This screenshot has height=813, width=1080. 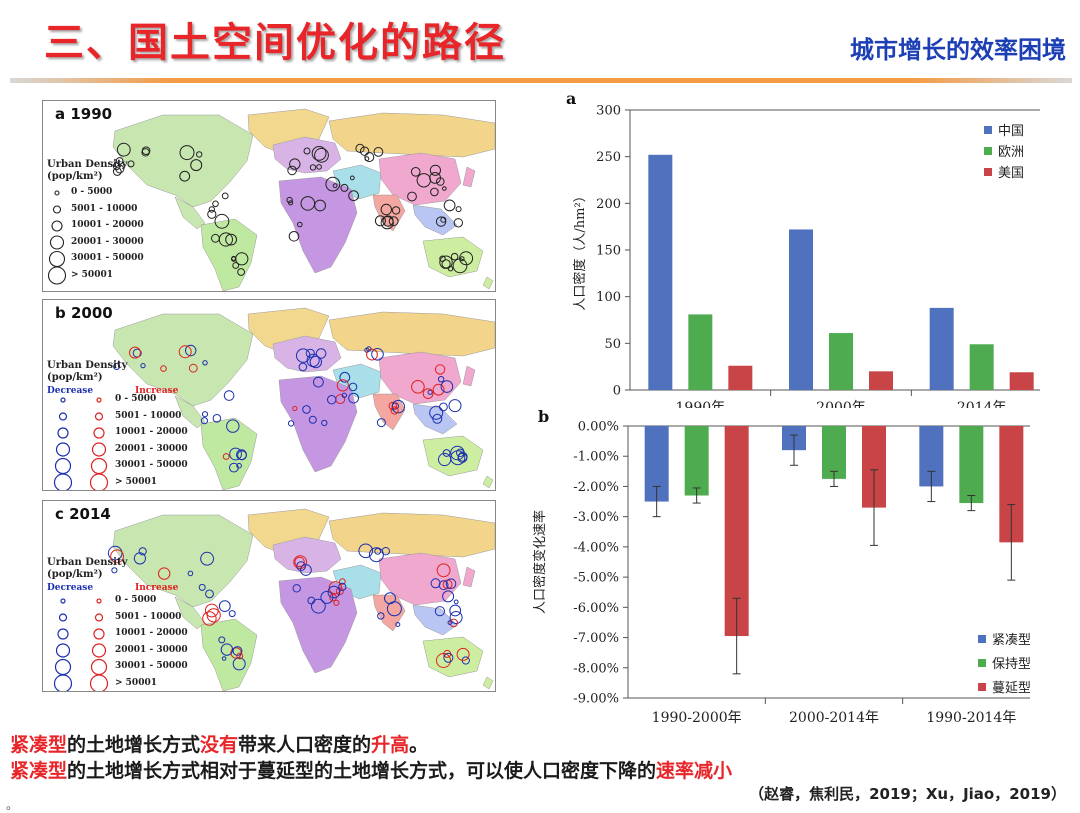 I want to click on legend-symbols, so click(x=81, y=644).